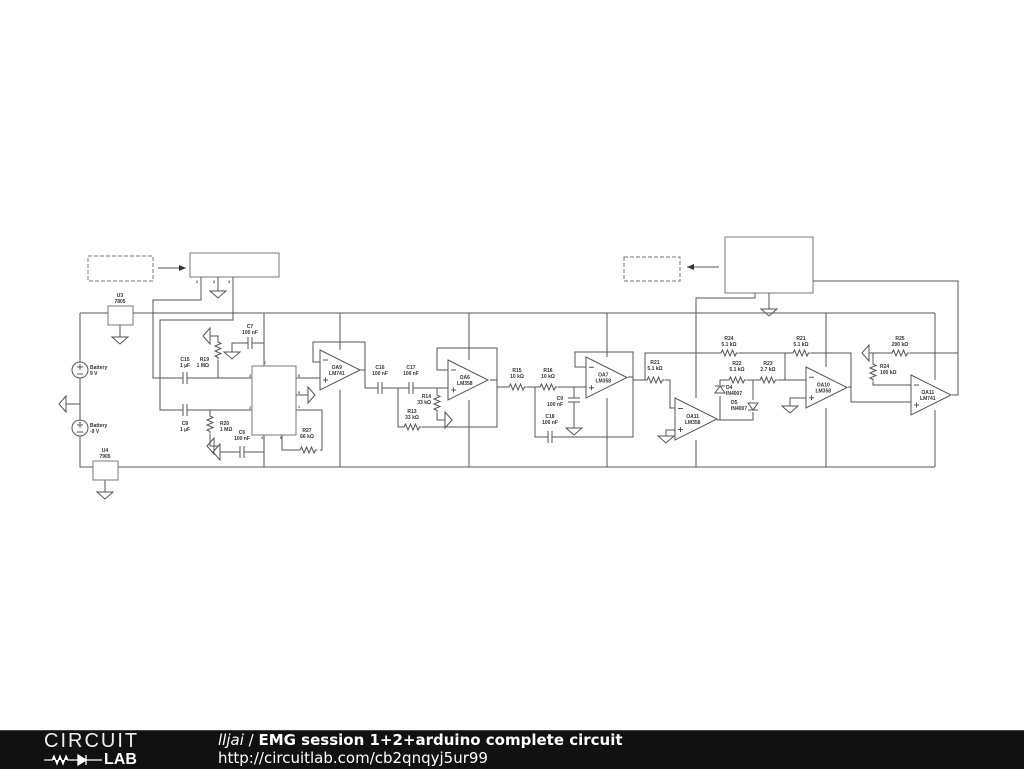  I want to click on computer-box, so click(652, 269).